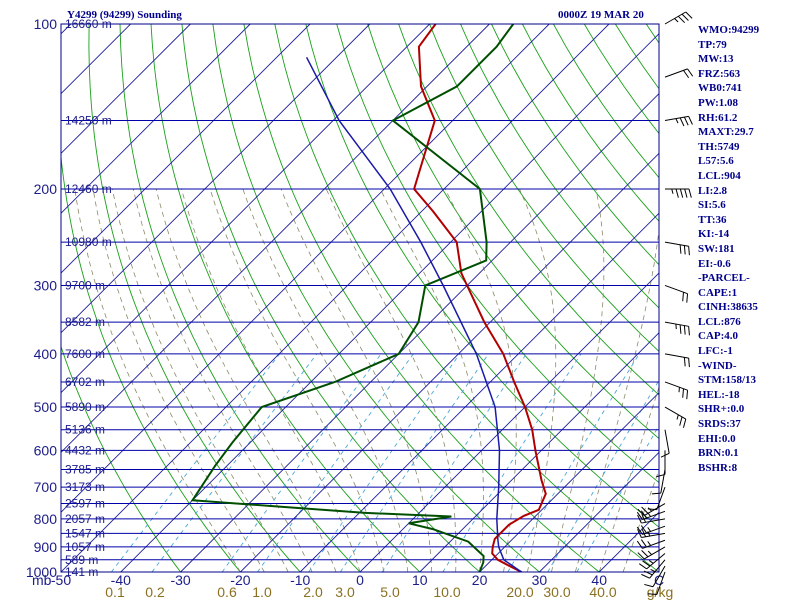  I want to click on pressure-tick-label: 1000, so click(41, 572).